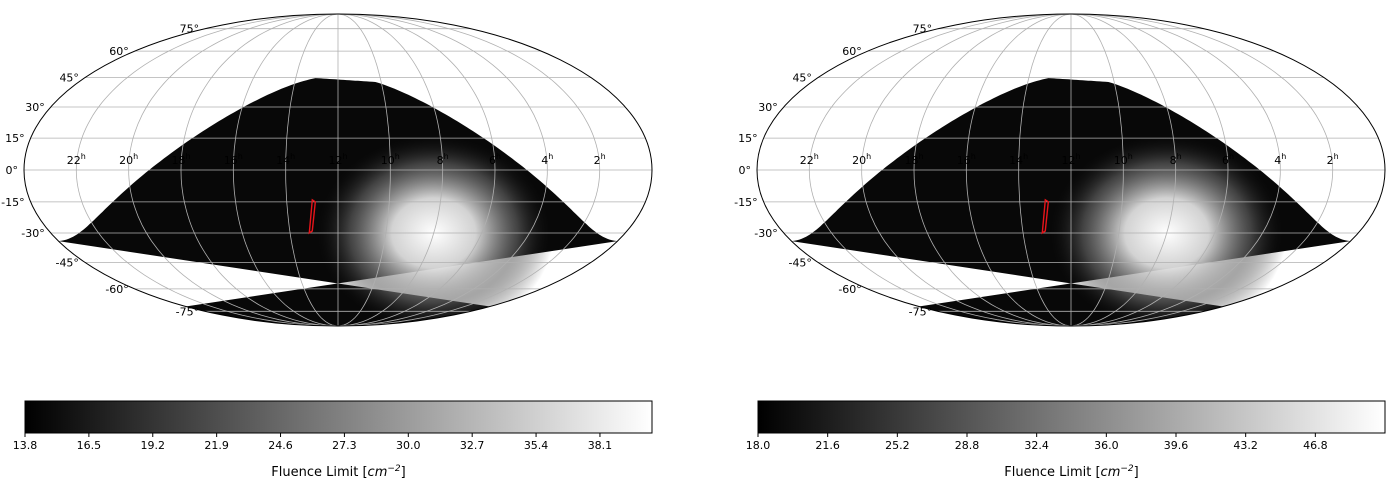 The height and width of the screenshot is (483, 1395). Describe the element at coordinates (600, 445) in the screenshot. I see `colorbar-tick-label: 38.1` at that location.